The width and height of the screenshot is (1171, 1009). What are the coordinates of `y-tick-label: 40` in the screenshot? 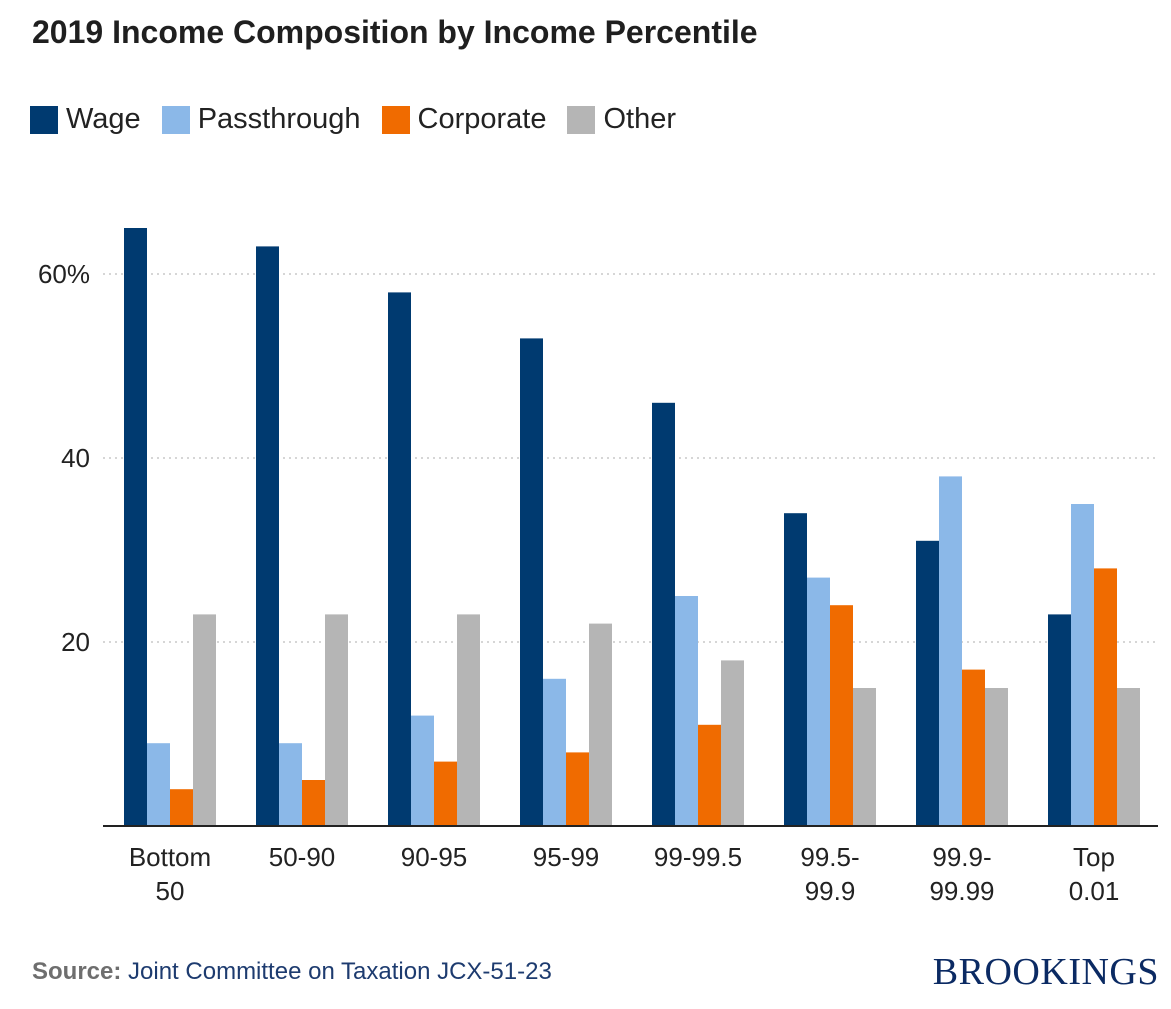 It's located at (75, 458).